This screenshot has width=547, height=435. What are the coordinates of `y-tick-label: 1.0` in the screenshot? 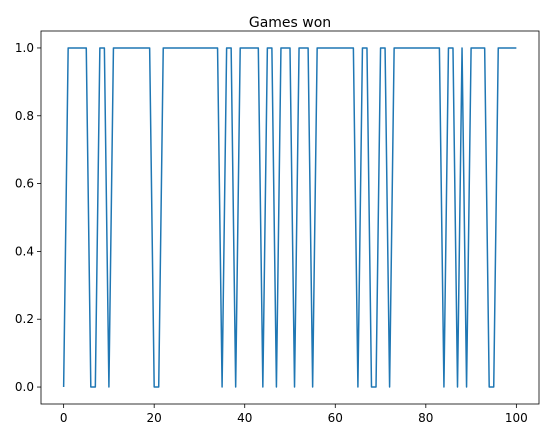 It's located at (24, 48).